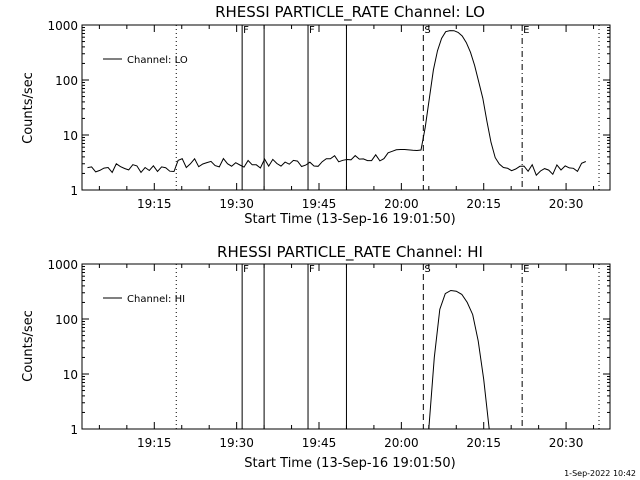  What do you see at coordinates (459, 359) in the screenshot?
I see `series-line` at bounding box center [459, 359].